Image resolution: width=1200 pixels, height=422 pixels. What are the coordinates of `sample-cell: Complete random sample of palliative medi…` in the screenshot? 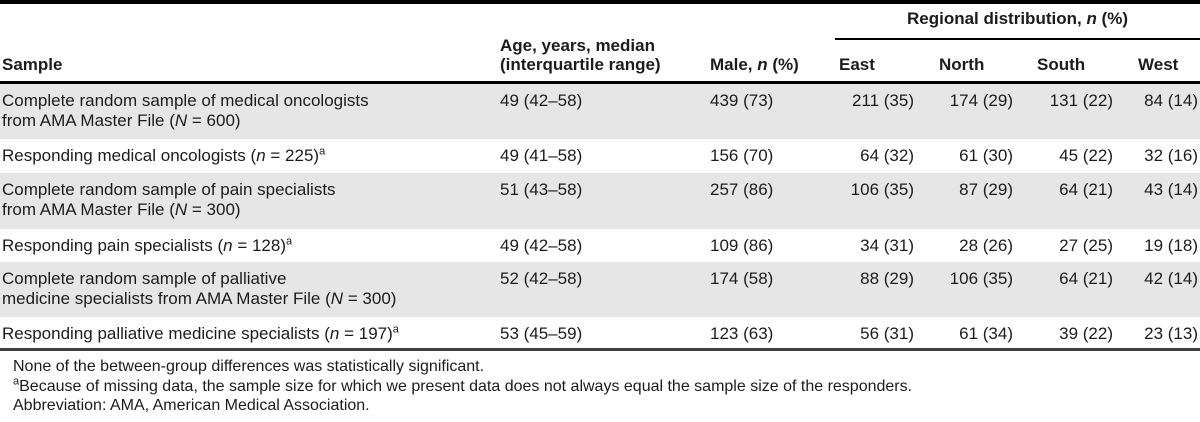 It's located at (199, 288).